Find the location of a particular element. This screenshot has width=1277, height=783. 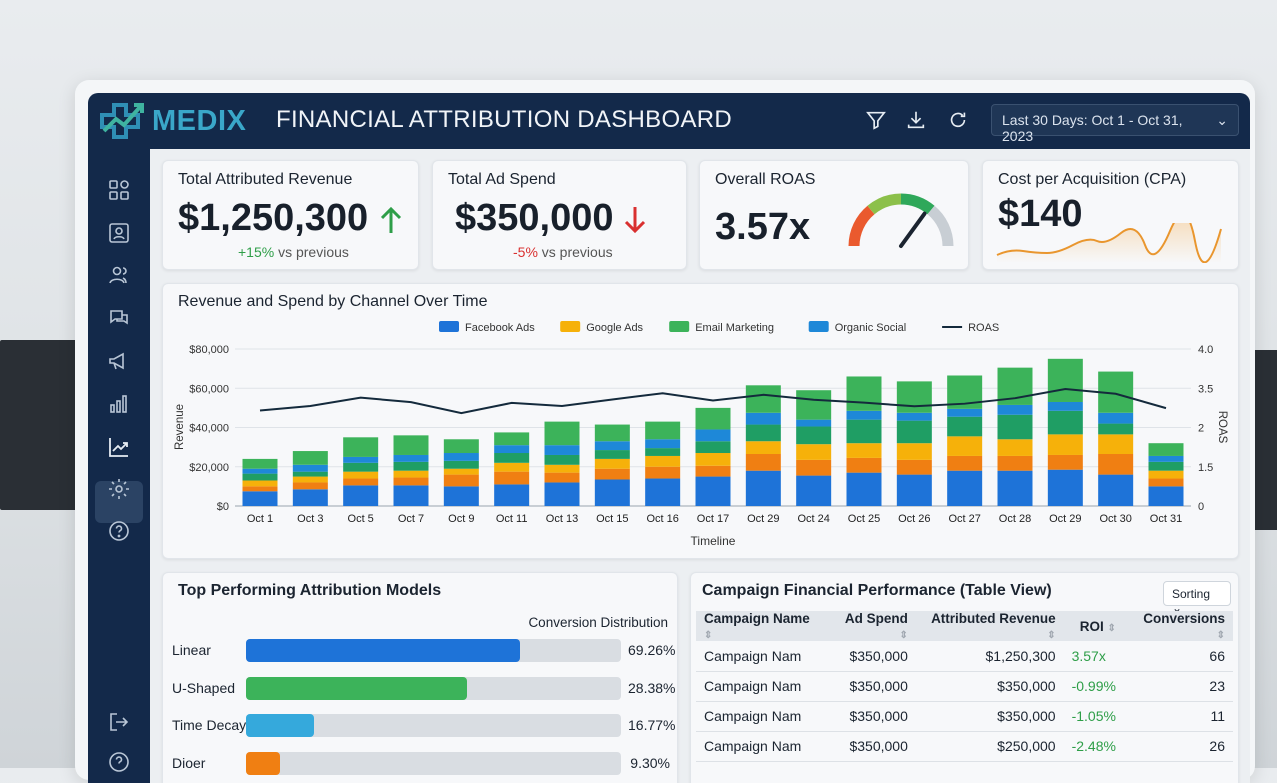

kpi-value: $140 is located at coordinates (1040, 214).